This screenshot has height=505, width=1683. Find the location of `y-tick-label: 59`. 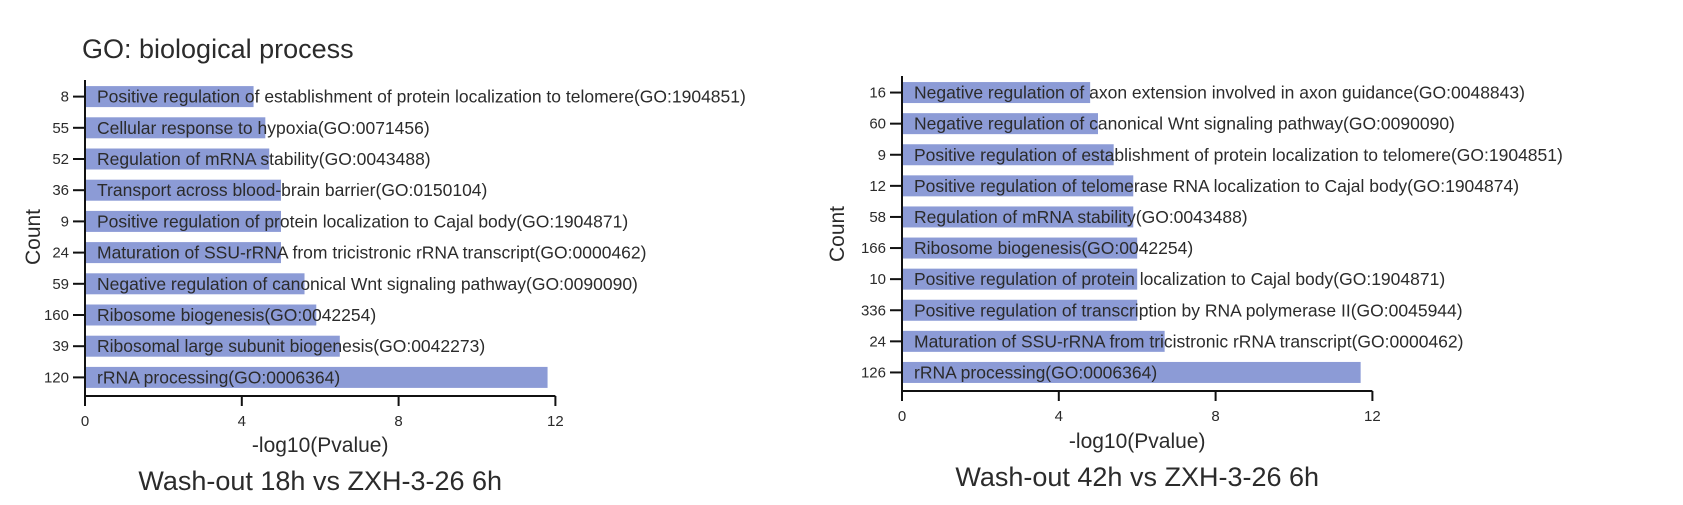

y-tick-label: 59 is located at coordinates (60, 284).